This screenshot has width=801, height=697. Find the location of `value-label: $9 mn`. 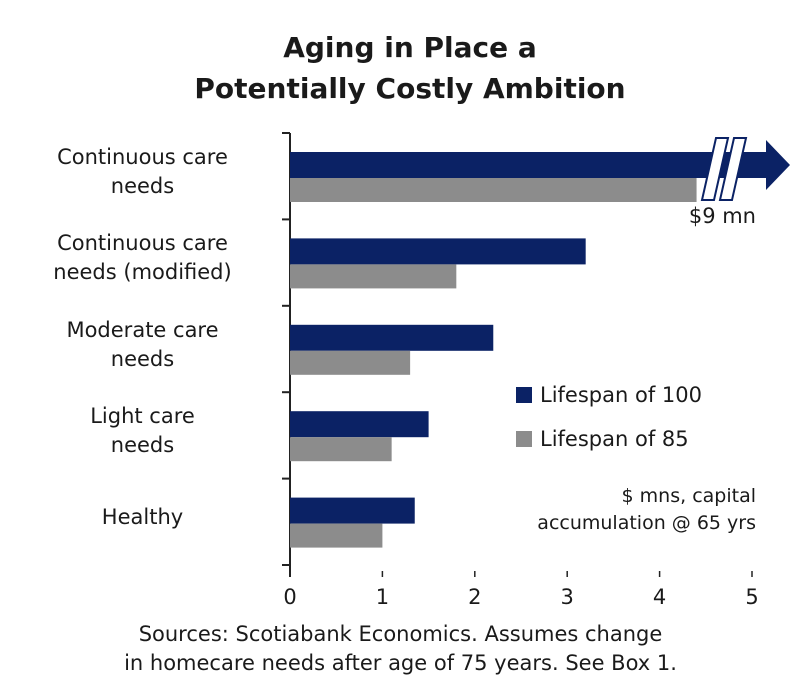

value-label: $9 mn is located at coordinates (722, 216).